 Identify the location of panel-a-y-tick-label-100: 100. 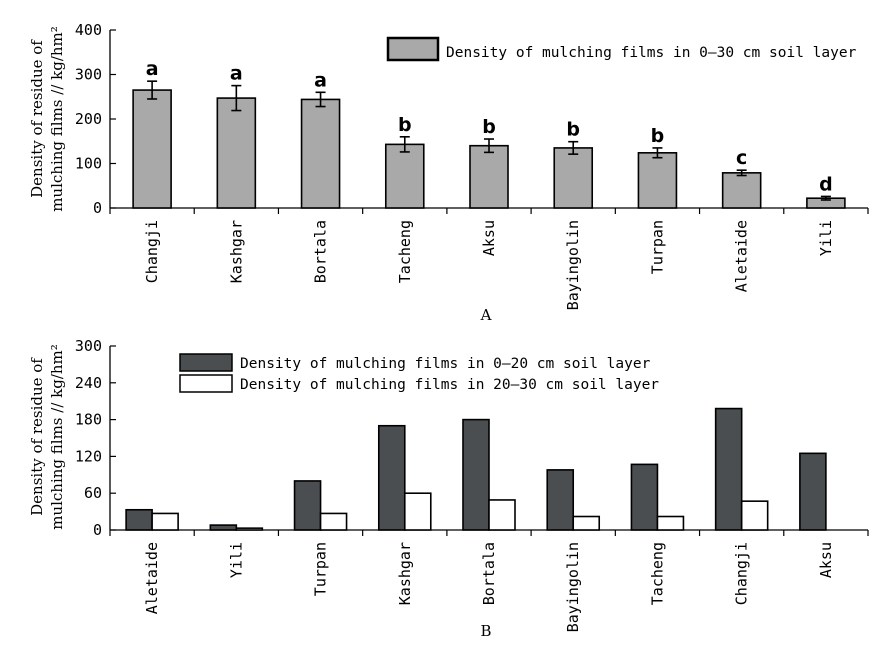
(88, 164).